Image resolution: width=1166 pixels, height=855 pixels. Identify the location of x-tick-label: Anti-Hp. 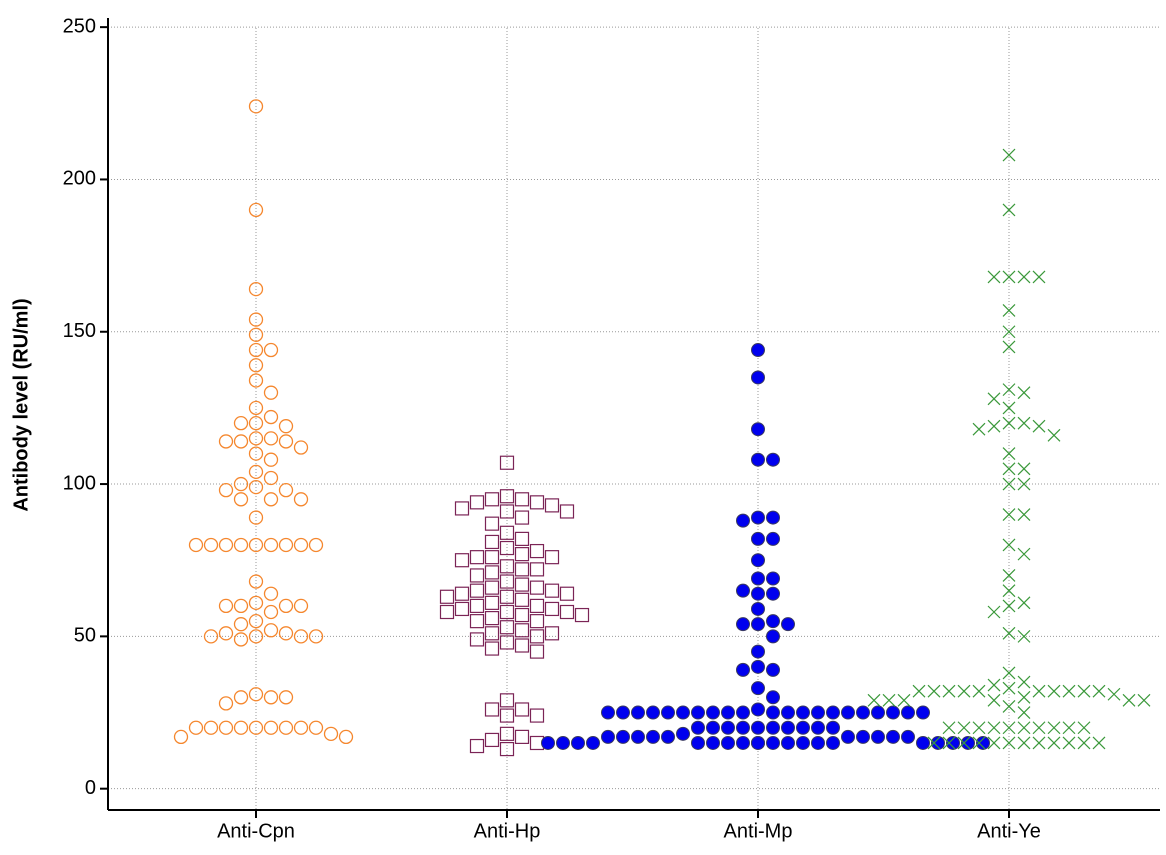
(507, 831).